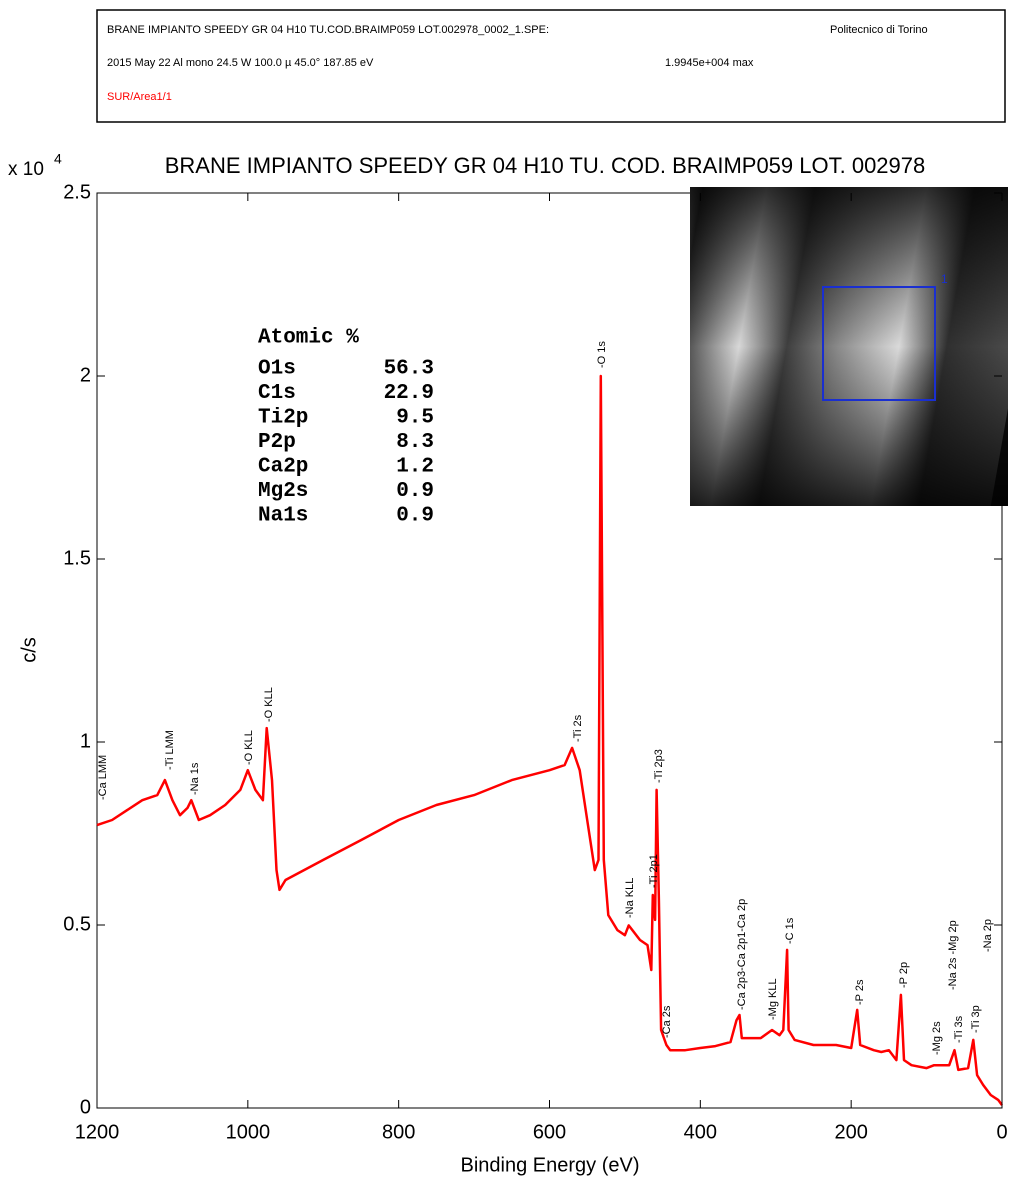 The width and height of the screenshot is (1009, 1185). What do you see at coordinates (602, 354) in the screenshot?
I see `peak-label: -O 1s` at bounding box center [602, 354].